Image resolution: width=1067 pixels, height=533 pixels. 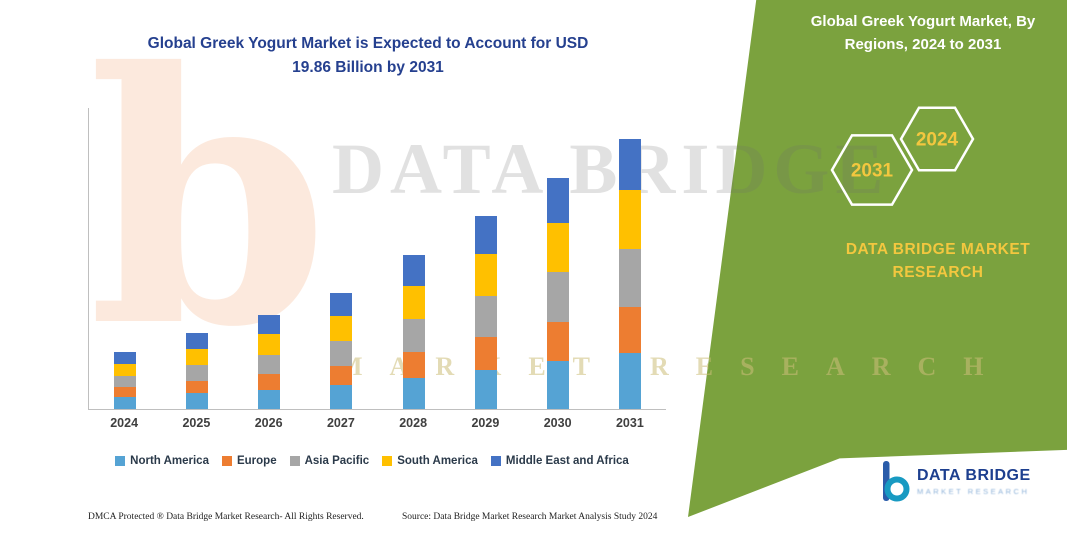 I want to click on legend-label-asia-pacific: Asia Pacific, so click(x=337, y=461).